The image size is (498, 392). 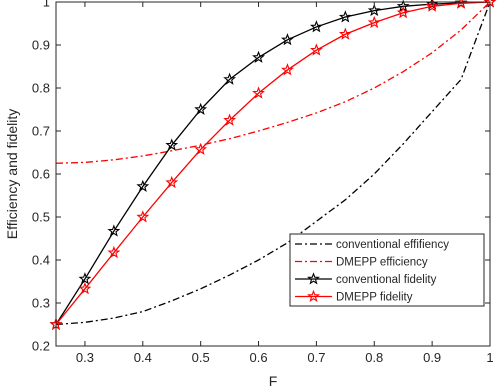 What do you see at coordinates (258, 357) in the screenshot?
I see `x-tick-label: 0.6` at bounding box center [258, 357].